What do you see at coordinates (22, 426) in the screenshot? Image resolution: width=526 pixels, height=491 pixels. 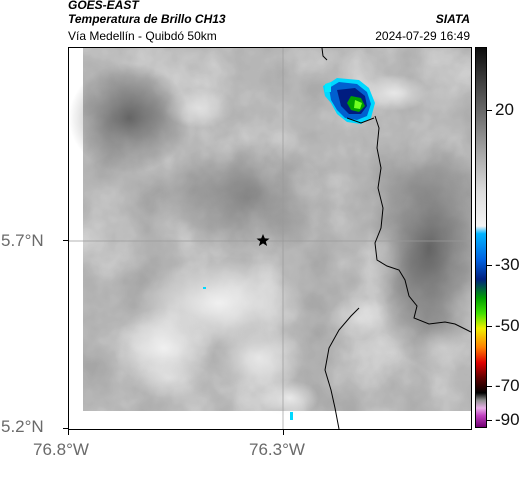 I see `lat-label-5.2: 5.2°N` at bounding box center [22, 426].